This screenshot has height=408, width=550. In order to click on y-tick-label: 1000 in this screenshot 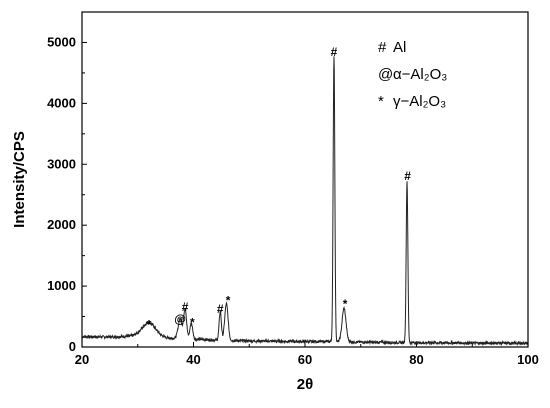, I will do `click(61, 285)`.